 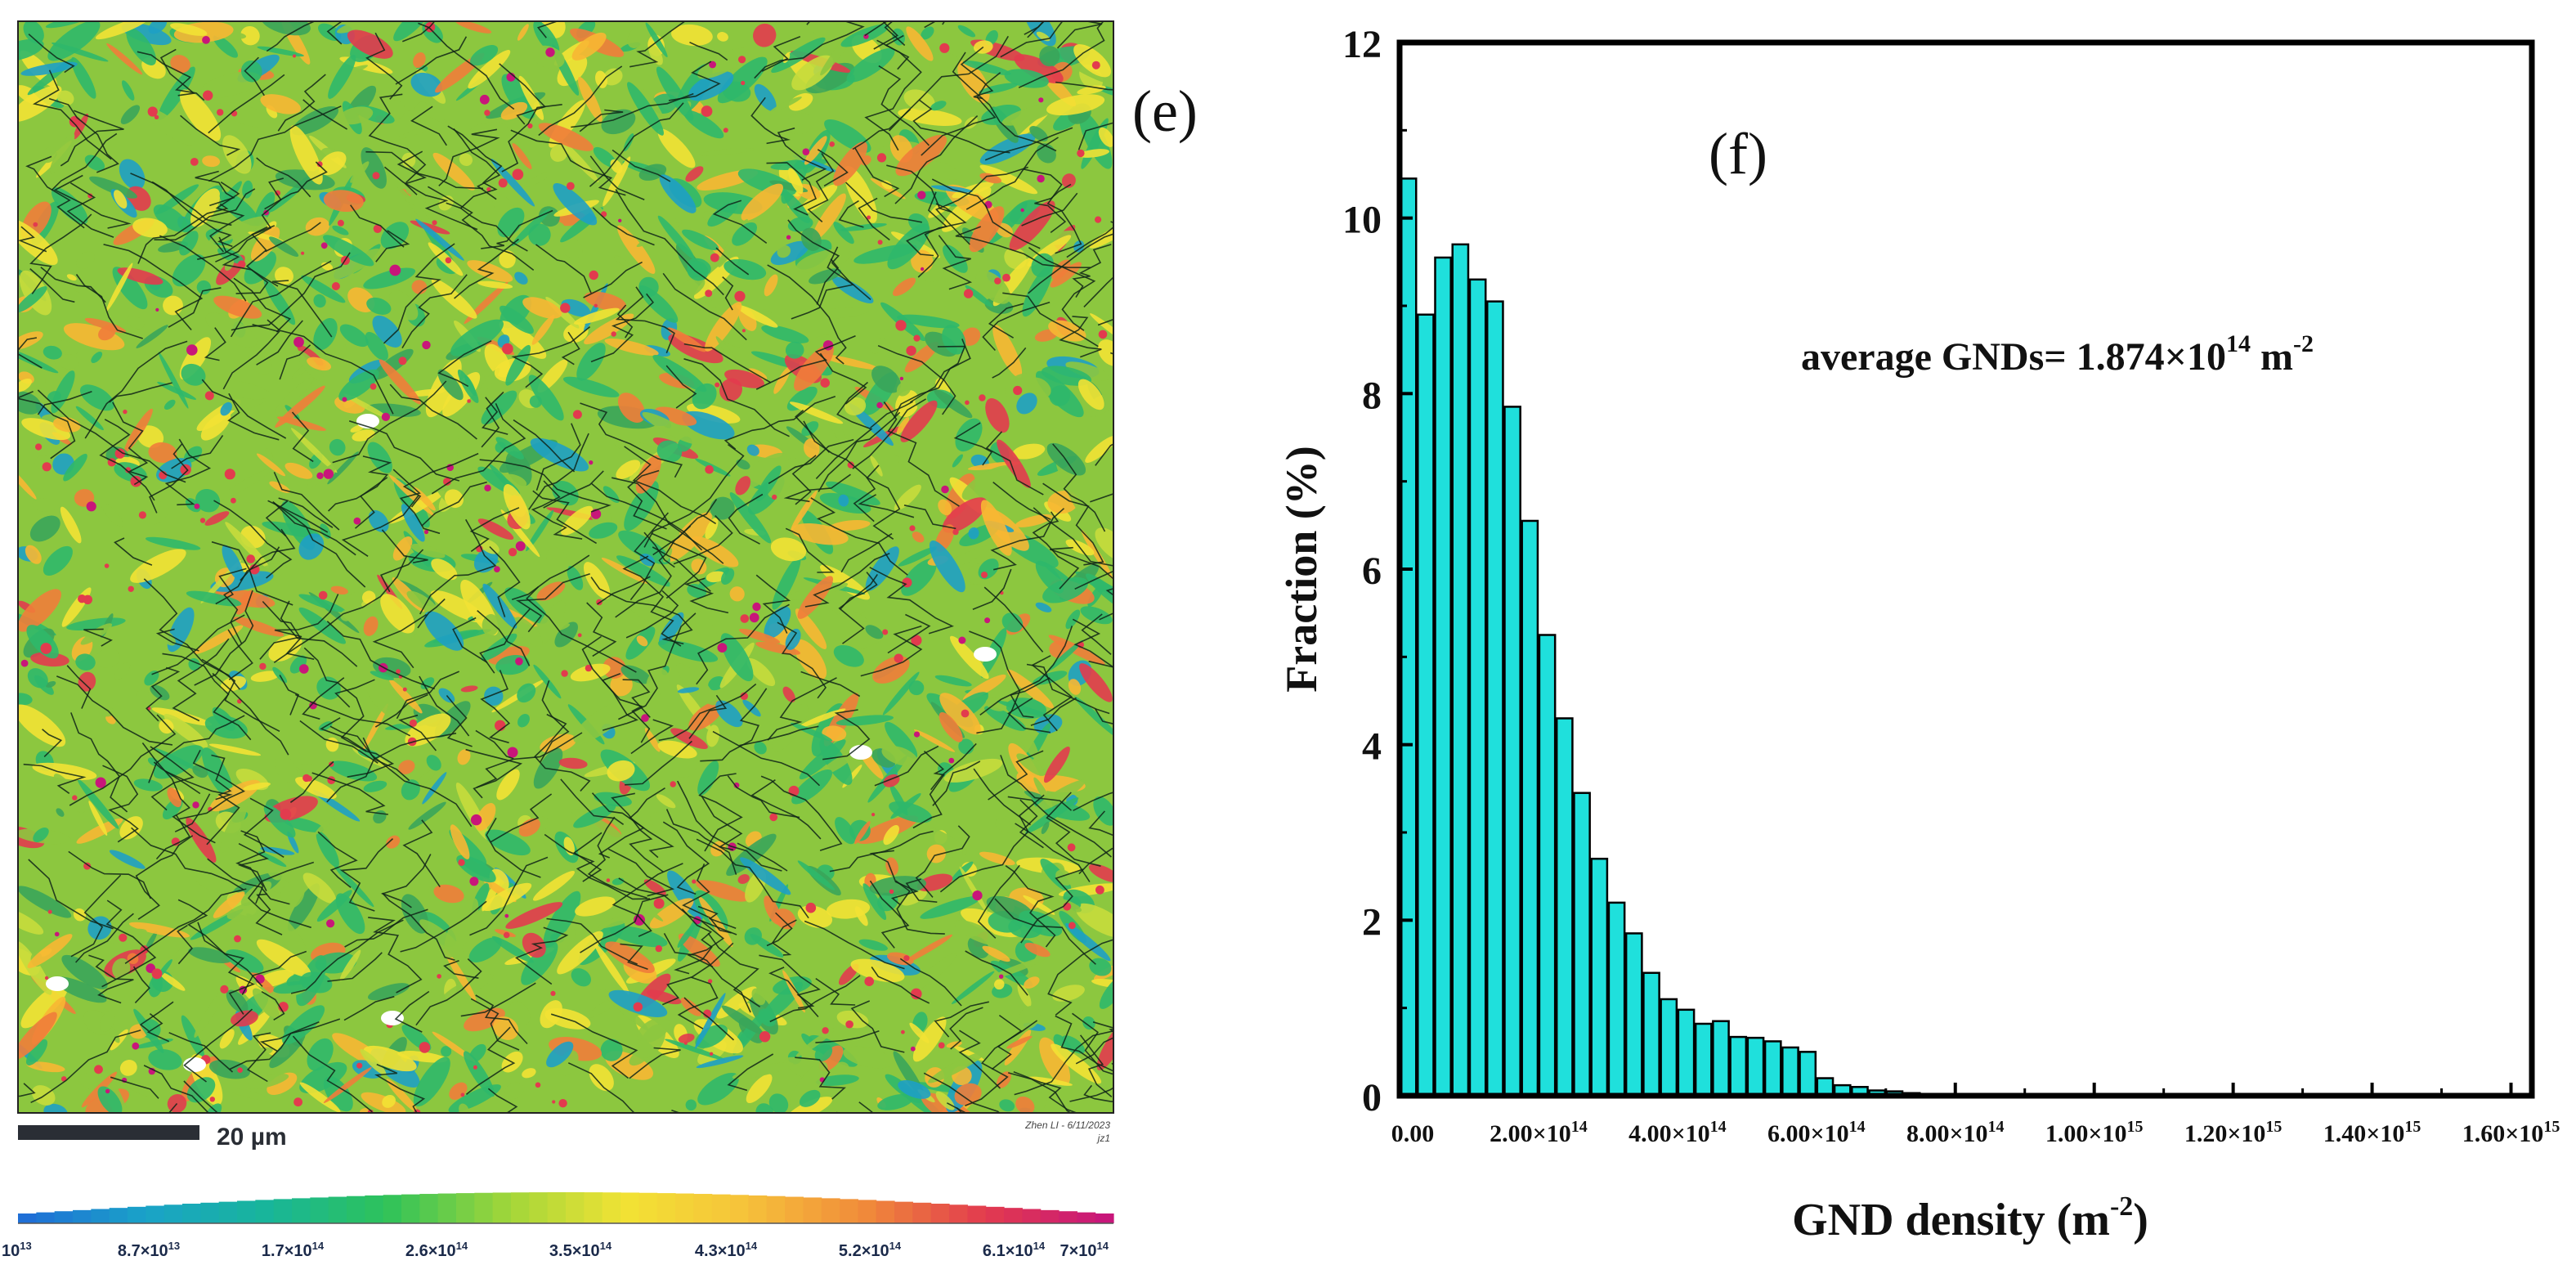 What do you see at coordinates (1014, 1250) in the screenshot?
I see `colorbar-tick-label: 6.1×10¹⁴` at bounding box center [1014, 1250].